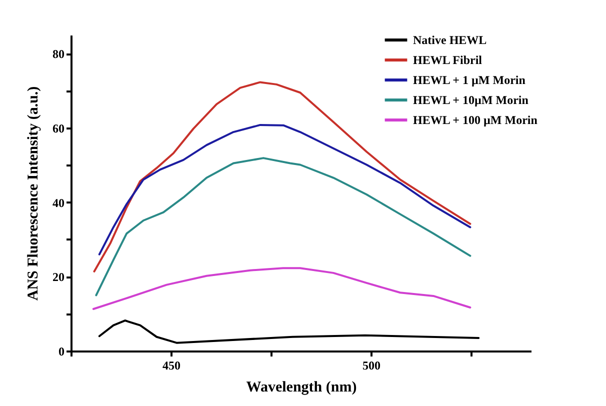 Image resolution: width=606 pixels, height=406 pixels. I want to click on legend-label: HEWL Fibril, so click(448, 60).